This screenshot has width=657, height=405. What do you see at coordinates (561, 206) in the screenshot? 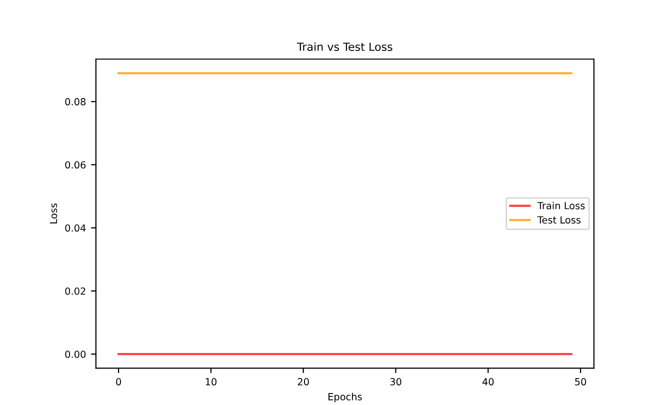
I see `legend-label: Train Loss` at bounding box center [561, 206].